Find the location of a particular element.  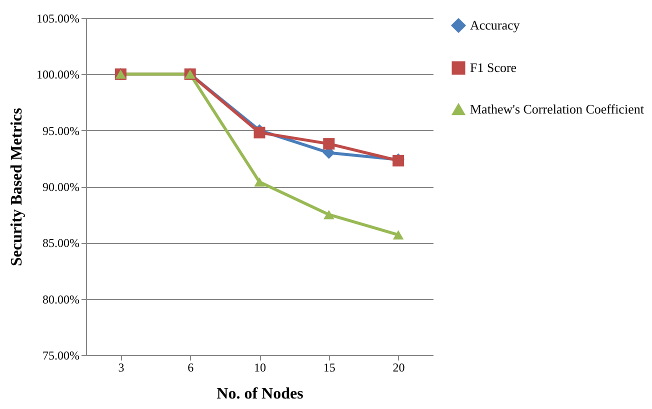

y-tick-label: 105.00% is located at coordinates (58, 19).